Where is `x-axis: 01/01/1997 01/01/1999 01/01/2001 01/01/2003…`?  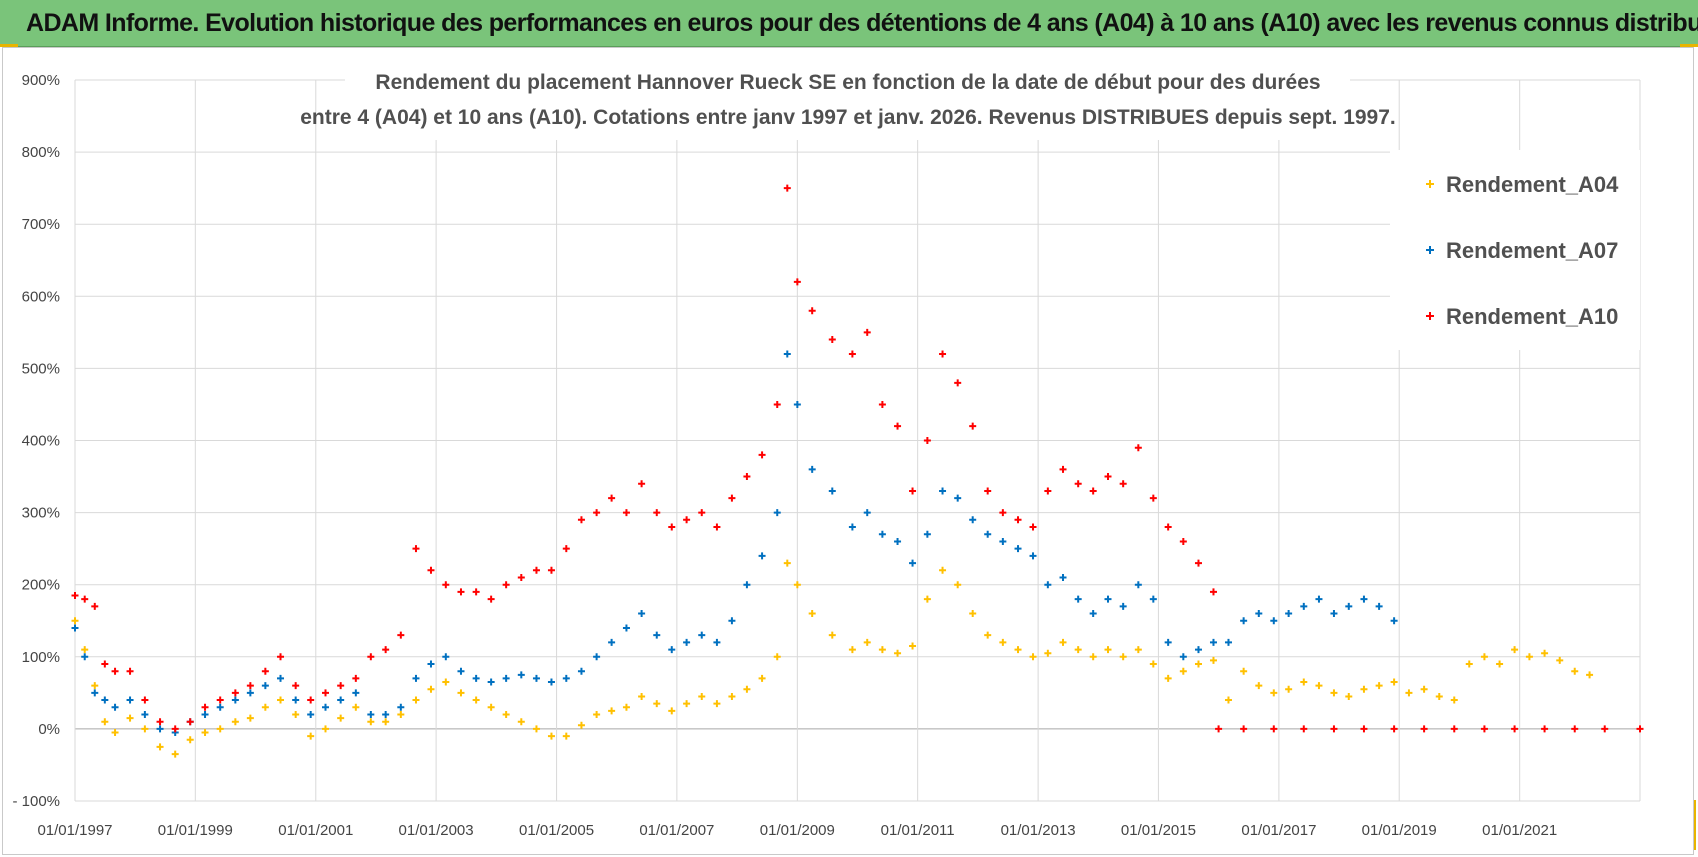 x-axis: 01/01/1997 01/01/1999 01/01/2001 01/01/2003… is located at coordinates (797, 830).